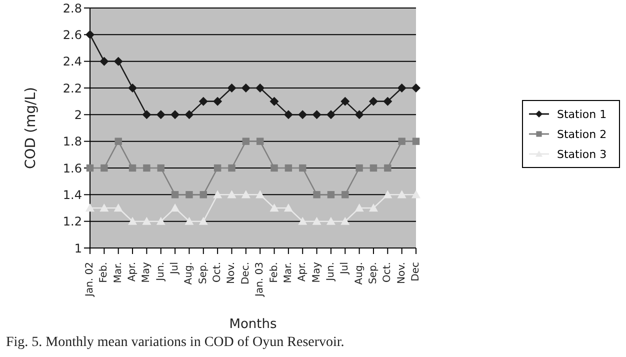 Image resolution: width=626 pixels, height=357 pixels. What do you see at coordinates (582, 134) in the screenshot?
I see `legend-label: Station 2` at bounding box center [582, 134].